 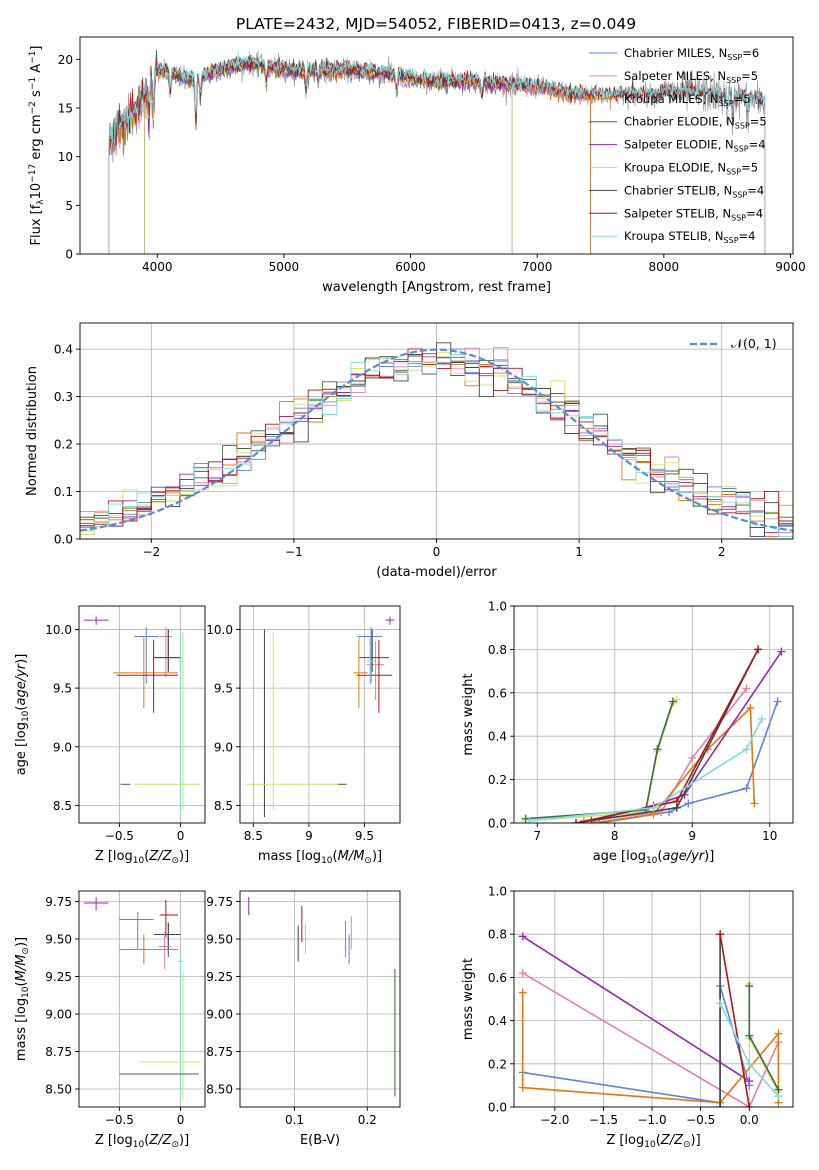 What do you see at coordinates (153, 856) in the screenshot?
I see `x-axis-label-part: Z` at bounding box center [153, 856].